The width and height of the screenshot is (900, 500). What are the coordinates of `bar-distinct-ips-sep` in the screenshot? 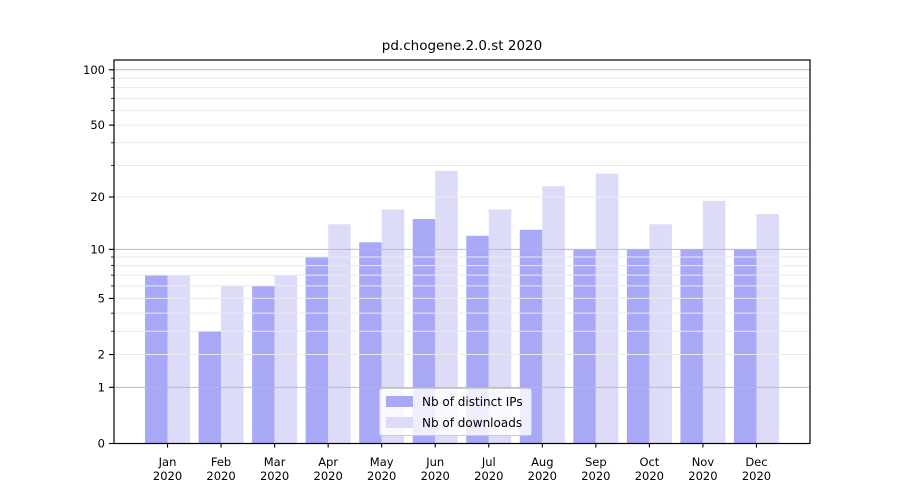 It's located at (584, 346).